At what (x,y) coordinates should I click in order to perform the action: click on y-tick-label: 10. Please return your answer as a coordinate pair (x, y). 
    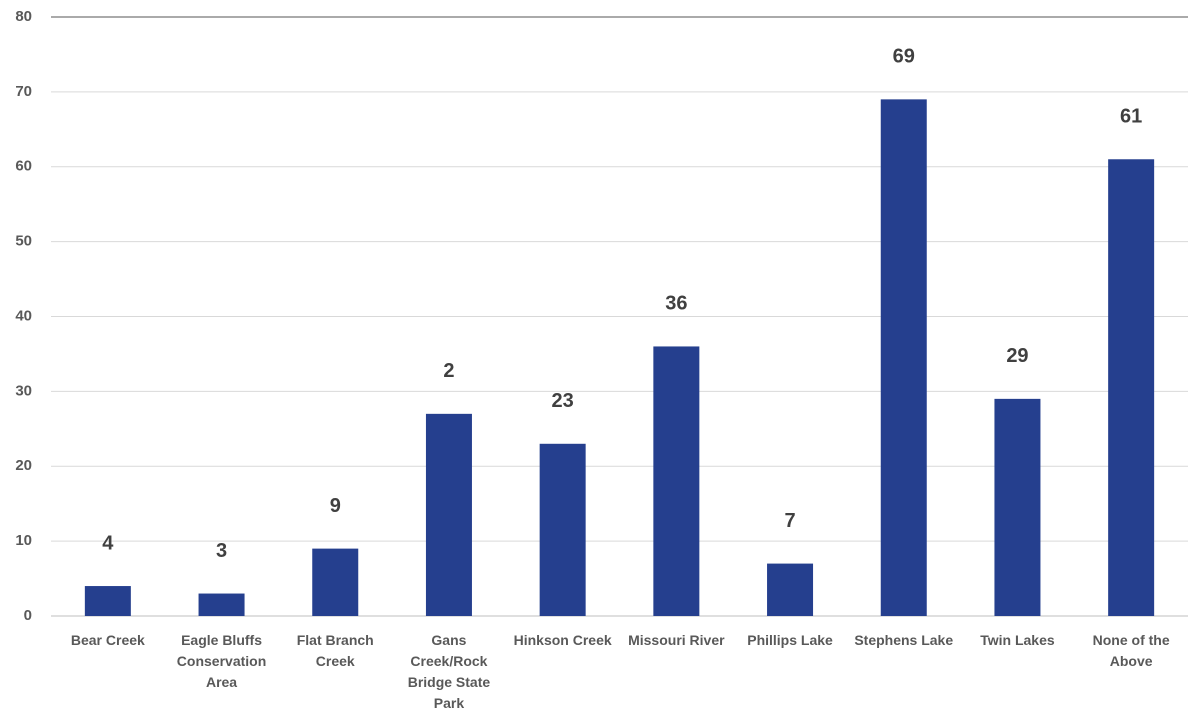
    Looking at the image, I should click on (23, 540).